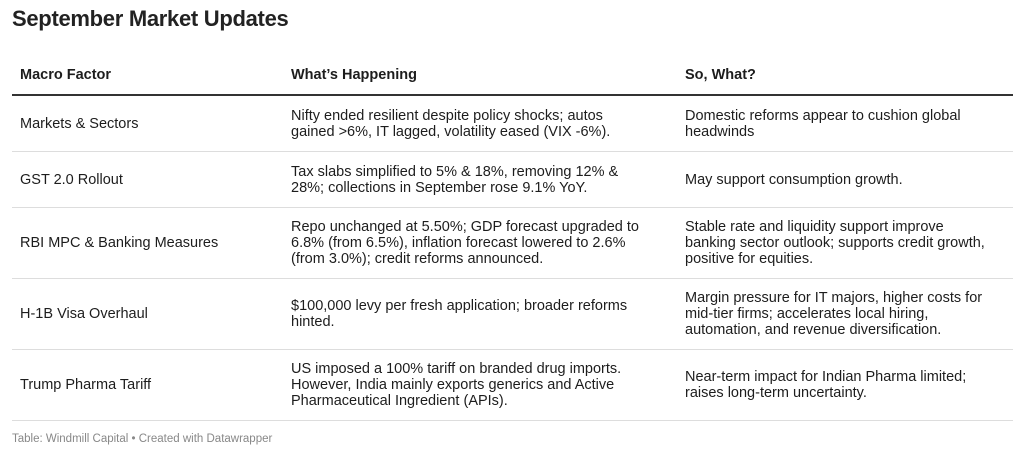  Describe the element at coordinates (794, 179) in the screenshot. I see `table-cell: May support consumption growth.` at that location.